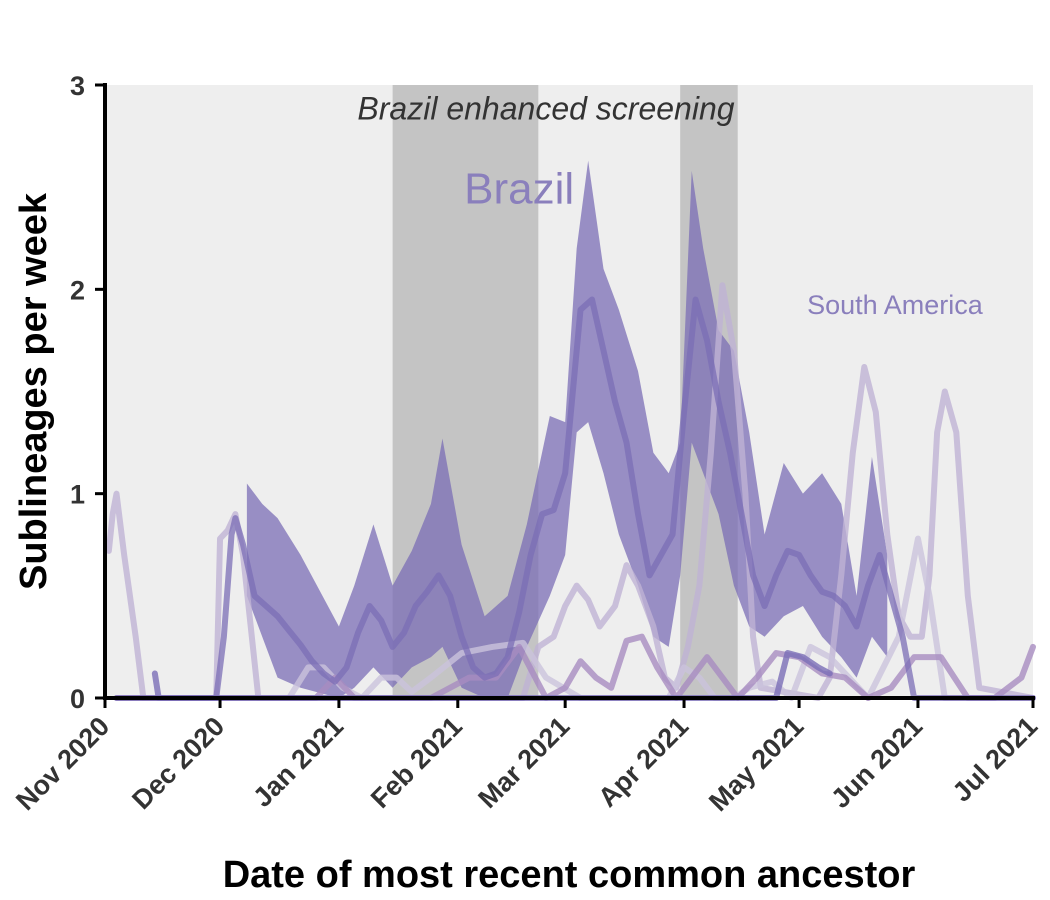 Image resolution: width=1050 pixels, height=900 pixels. I want to click on x-tick-label: Dec 2020, so click(178, 763).